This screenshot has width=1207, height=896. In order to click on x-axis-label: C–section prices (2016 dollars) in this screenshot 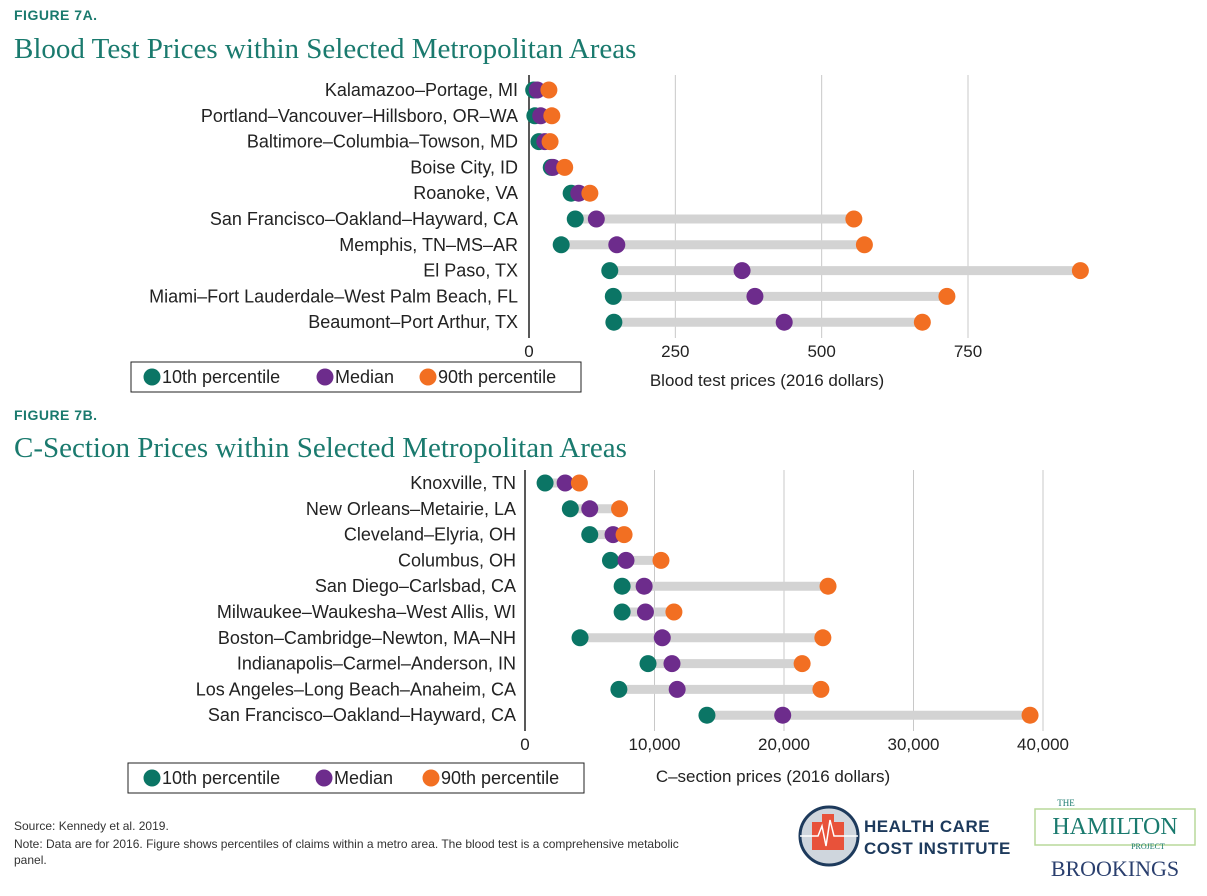, I will do `click(773, 776)`.